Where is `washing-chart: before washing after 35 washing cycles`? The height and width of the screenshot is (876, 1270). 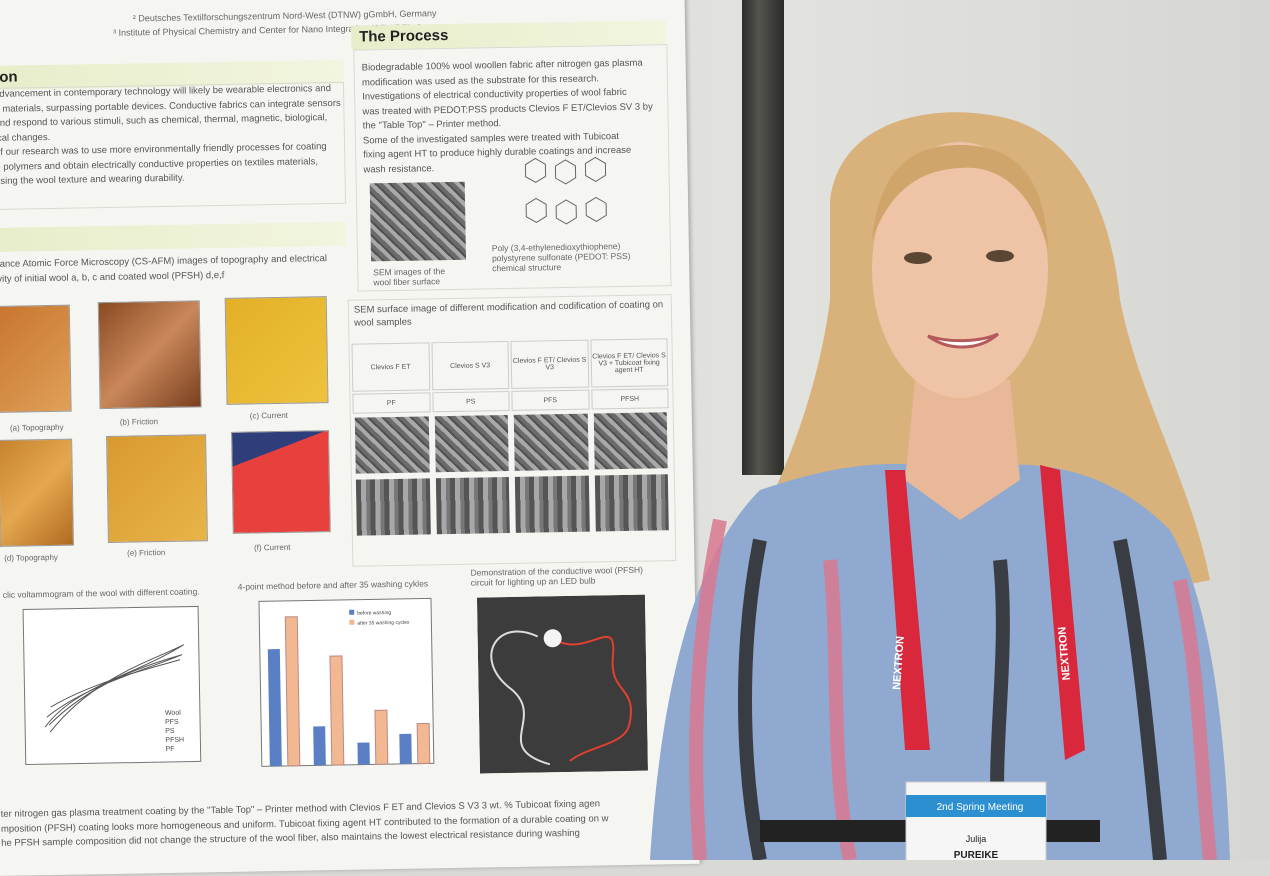 washing-chart: before washing after 35 washing cycles is located at coordinates (346, 682).